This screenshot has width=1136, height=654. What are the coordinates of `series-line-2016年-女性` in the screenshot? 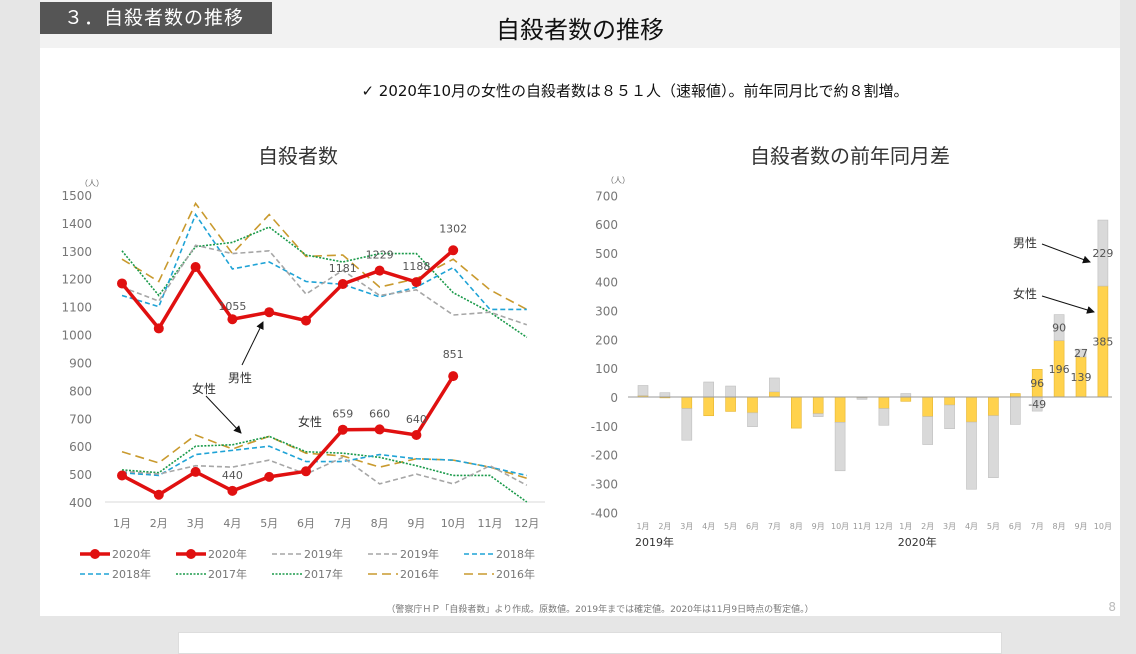 It's located at (324, 457).